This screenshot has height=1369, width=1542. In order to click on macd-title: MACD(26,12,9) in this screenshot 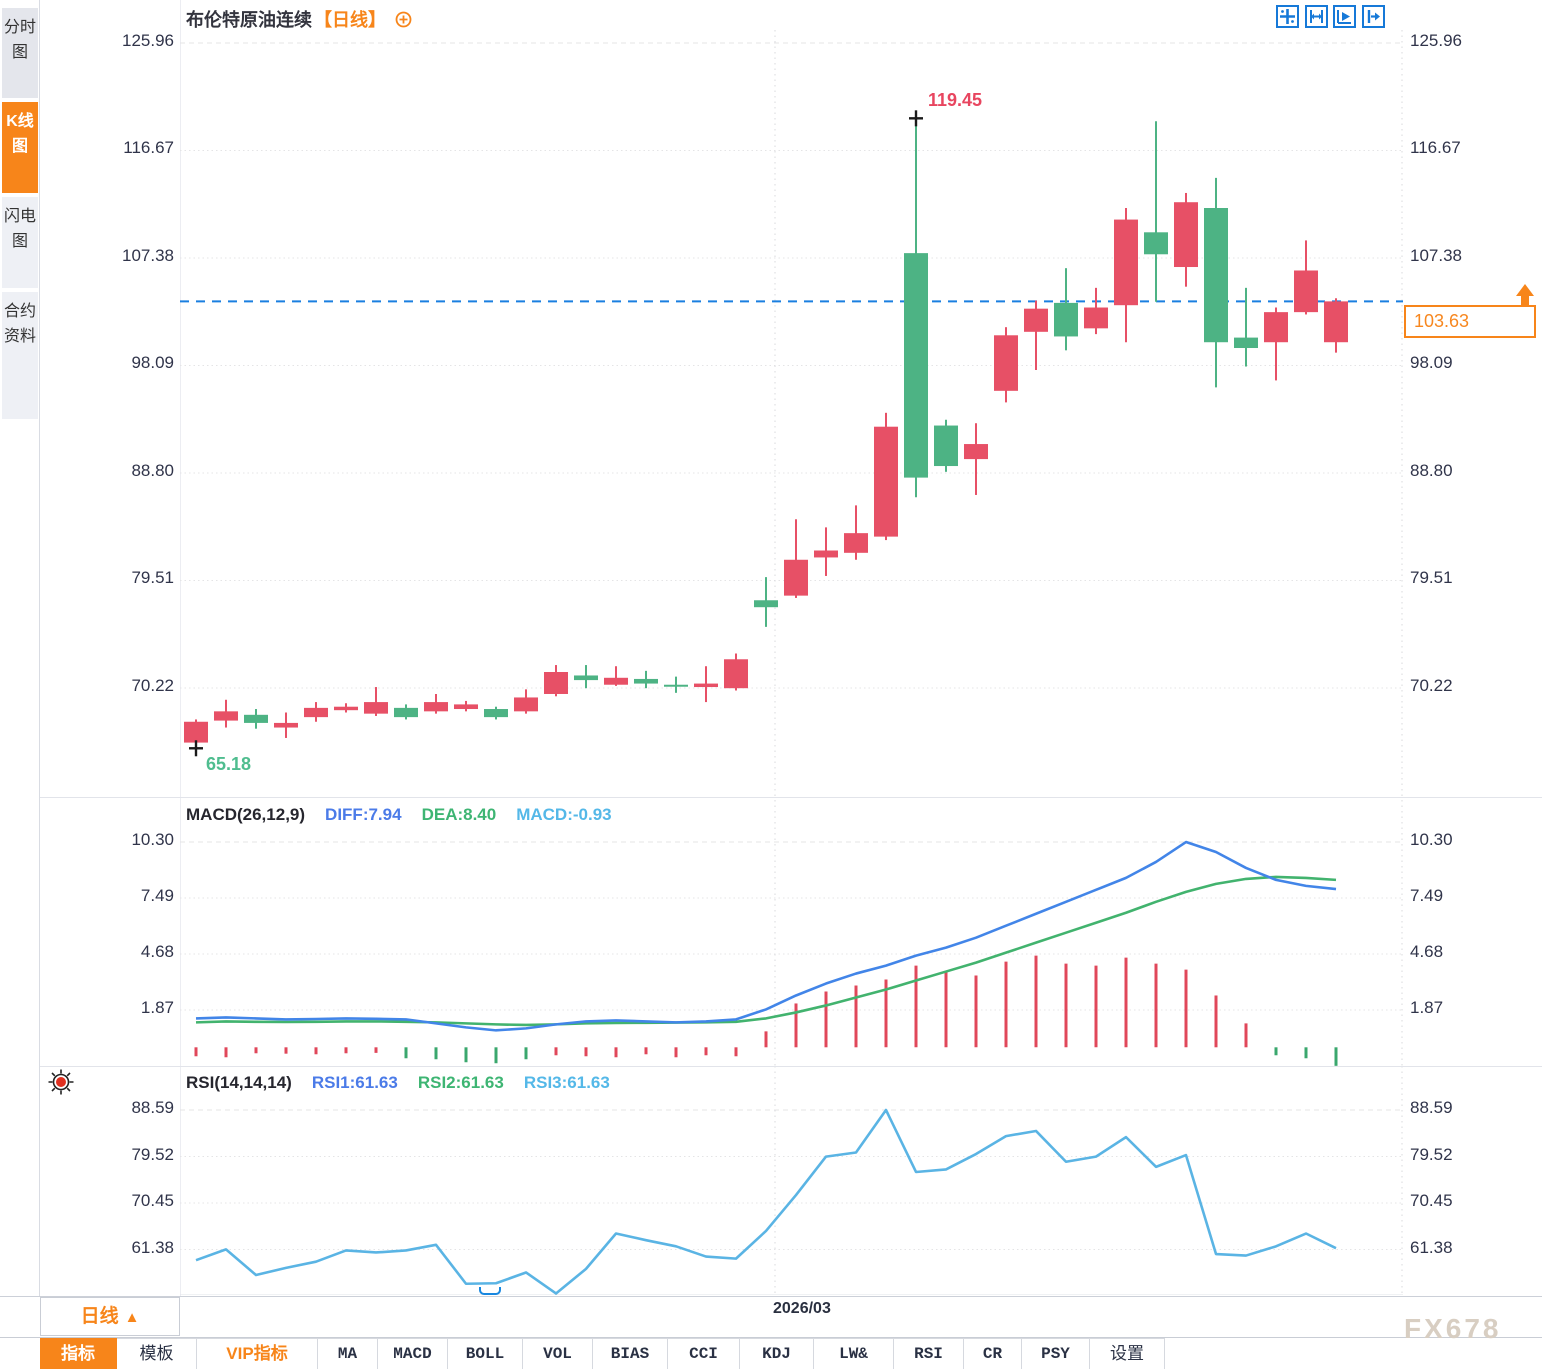, I will do `click(246, 814)`.